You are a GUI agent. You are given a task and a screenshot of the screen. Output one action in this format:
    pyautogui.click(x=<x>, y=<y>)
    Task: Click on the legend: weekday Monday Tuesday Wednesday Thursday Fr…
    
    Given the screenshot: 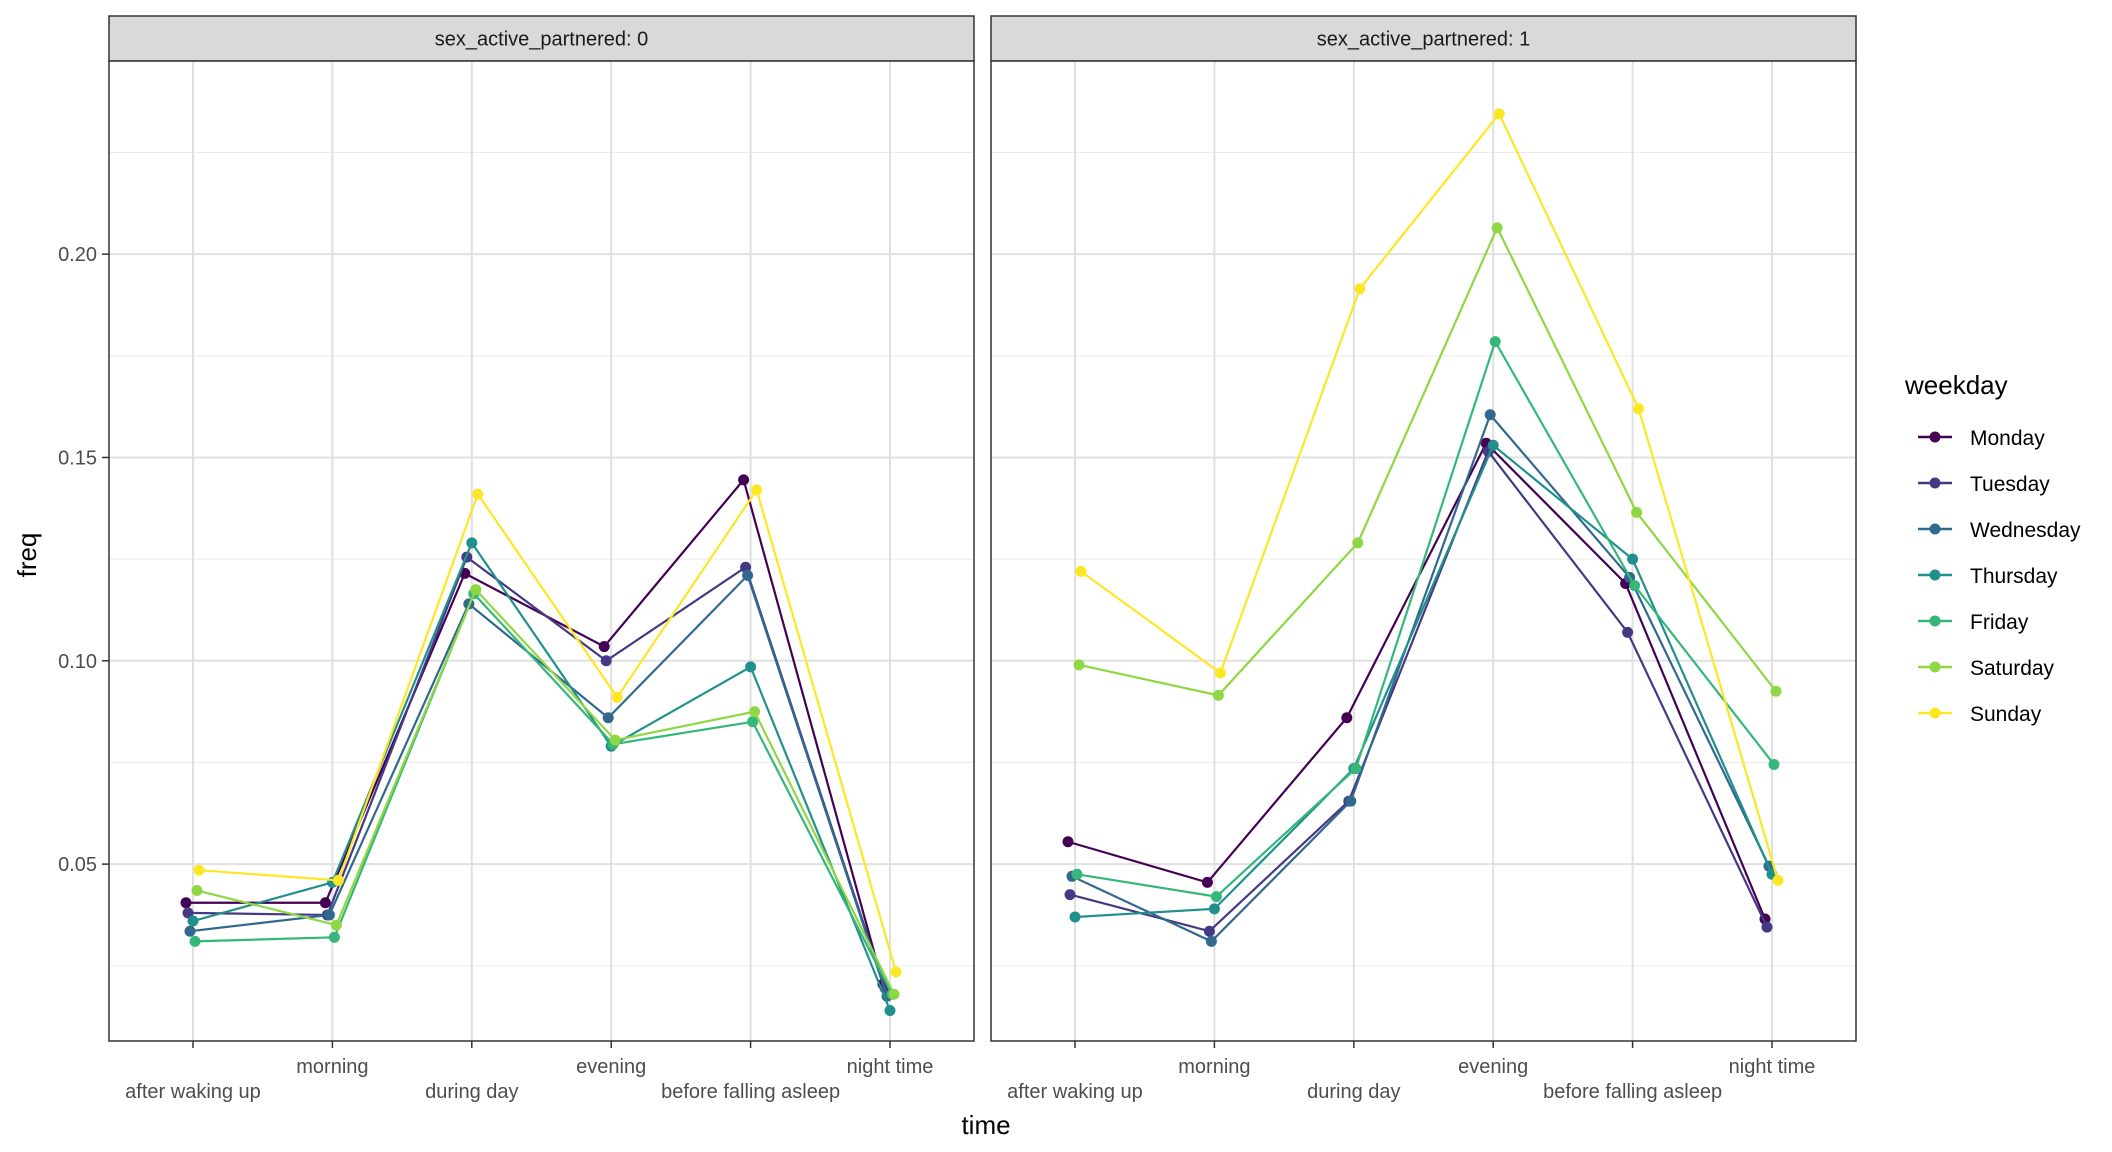 What is the action you would take?
    pyautogui.click(x=1992, y=548)
    